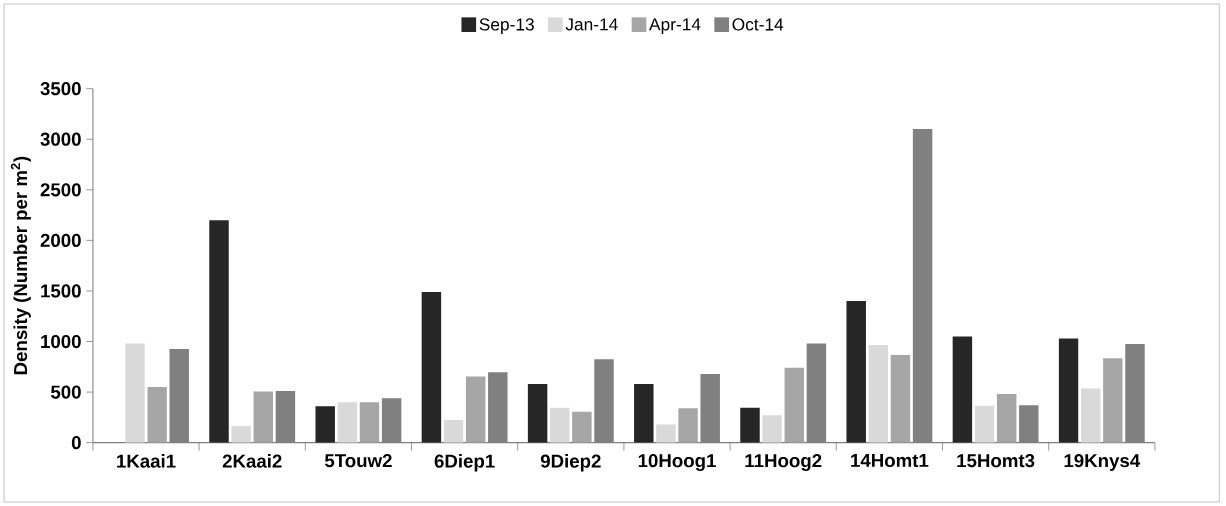 The image size is (1226, 506). What do you see at coordinates (60, 139) in the screenshot?
I see `y-tick-label: 3000` at bounding box center [60, 139].